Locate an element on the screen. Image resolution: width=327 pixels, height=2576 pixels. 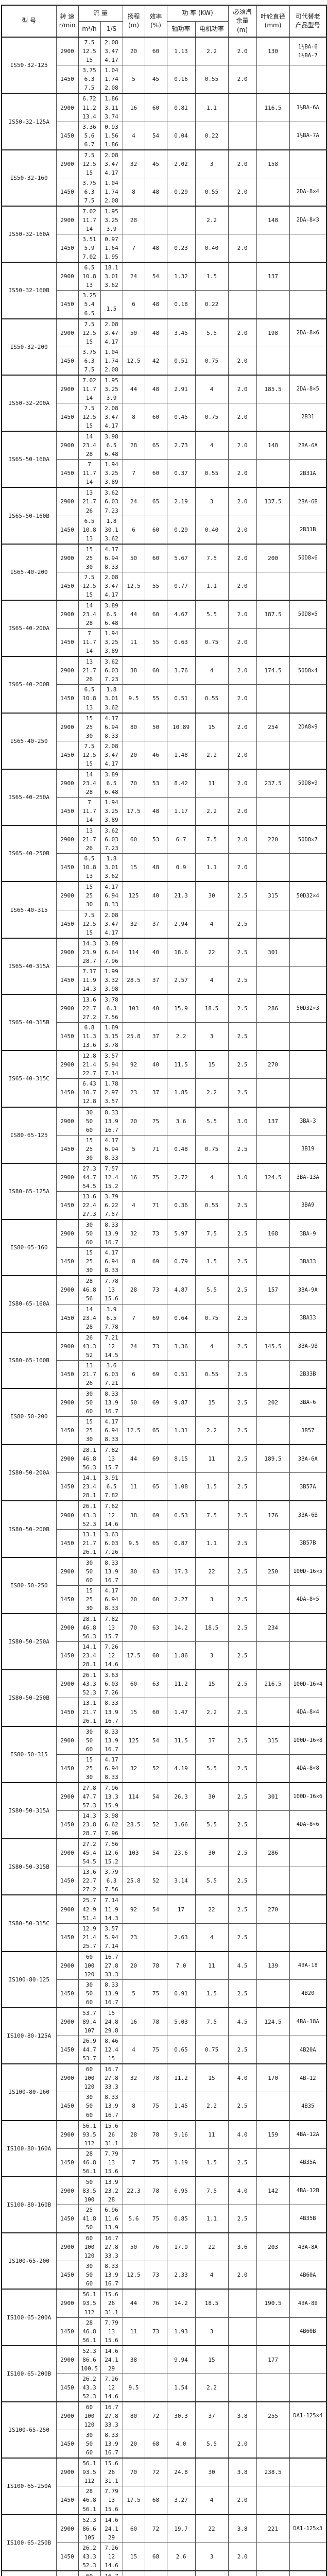
motor-power-cell: 15 is located at coordinates (212, 1684).